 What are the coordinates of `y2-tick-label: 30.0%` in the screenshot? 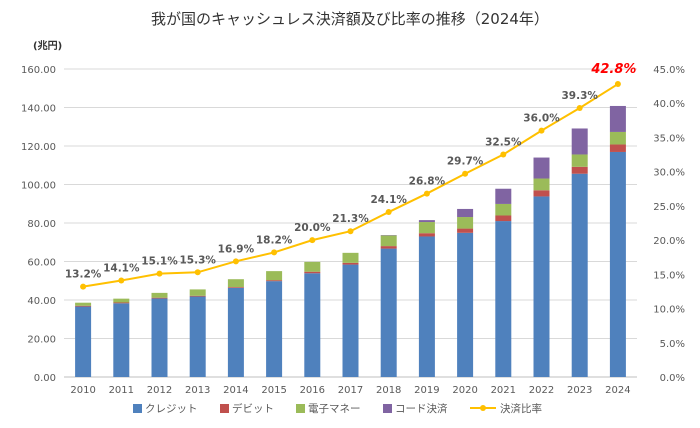 It's located at (669, 173).